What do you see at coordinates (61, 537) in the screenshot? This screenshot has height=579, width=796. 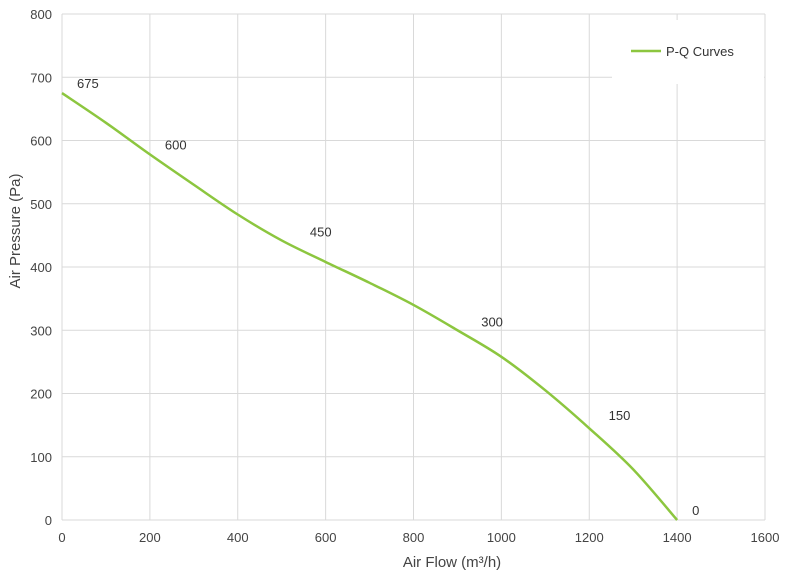 I see `x-tick-label: 0` at bounding box center [61, 537].